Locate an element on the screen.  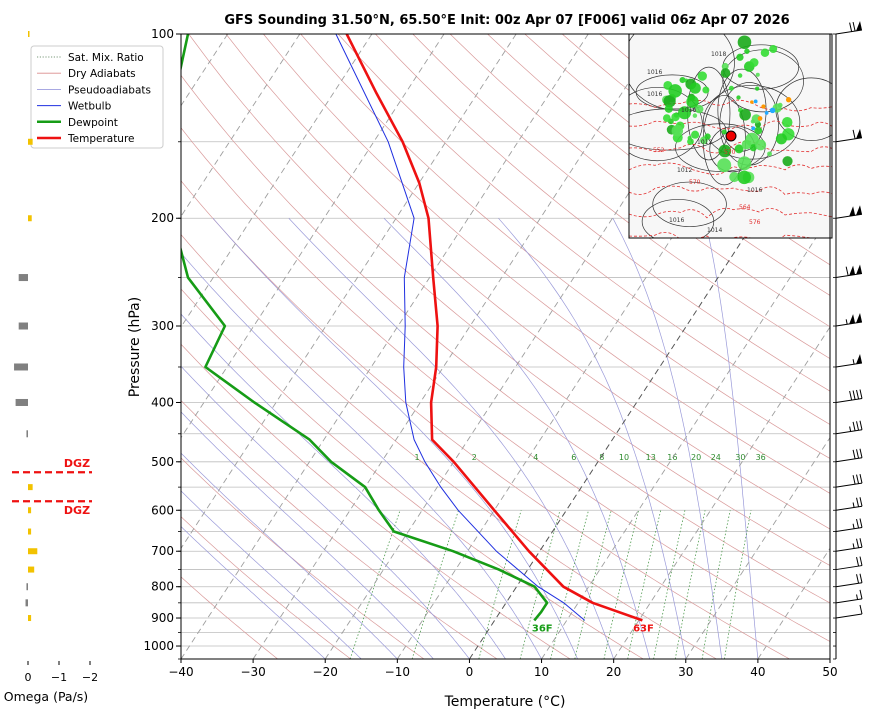
mixing-ratio-label: 36 is located at coordinates (761, 457).